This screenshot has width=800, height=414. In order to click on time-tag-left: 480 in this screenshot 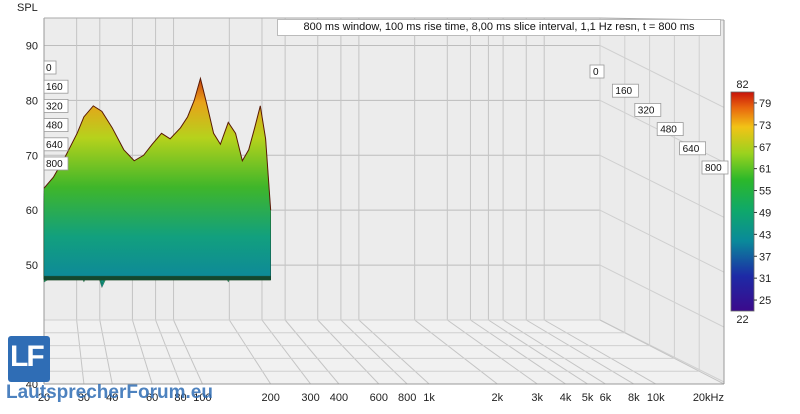, I will do `click(54, 126)`.